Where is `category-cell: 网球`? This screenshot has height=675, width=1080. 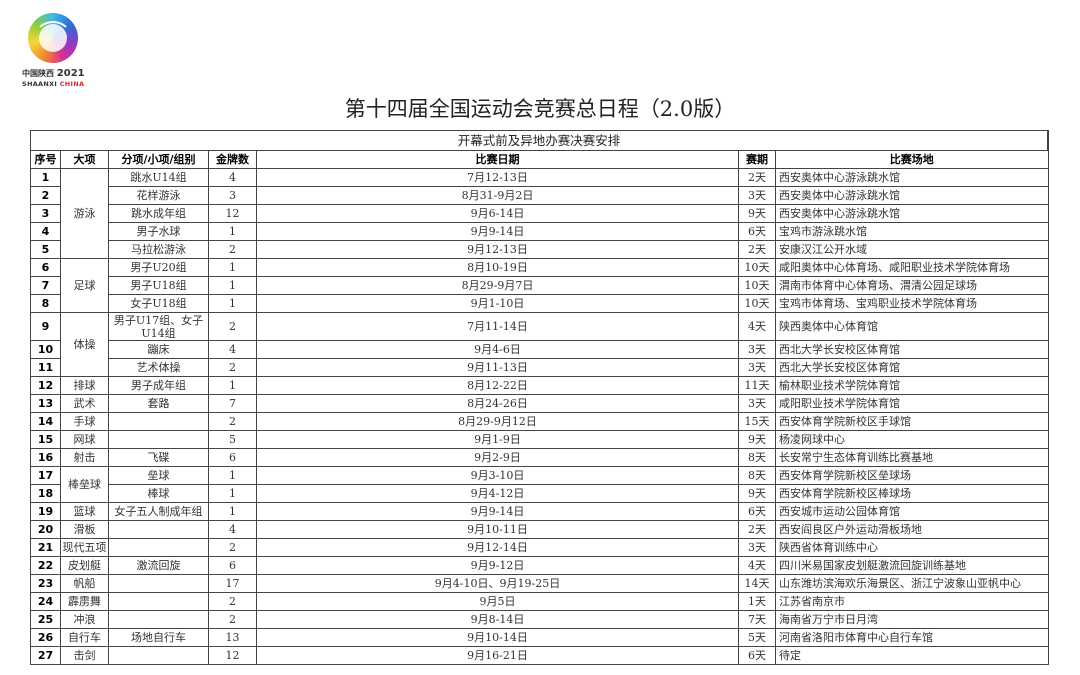 category-cell: 网球 is located at coordinates (84, 439).